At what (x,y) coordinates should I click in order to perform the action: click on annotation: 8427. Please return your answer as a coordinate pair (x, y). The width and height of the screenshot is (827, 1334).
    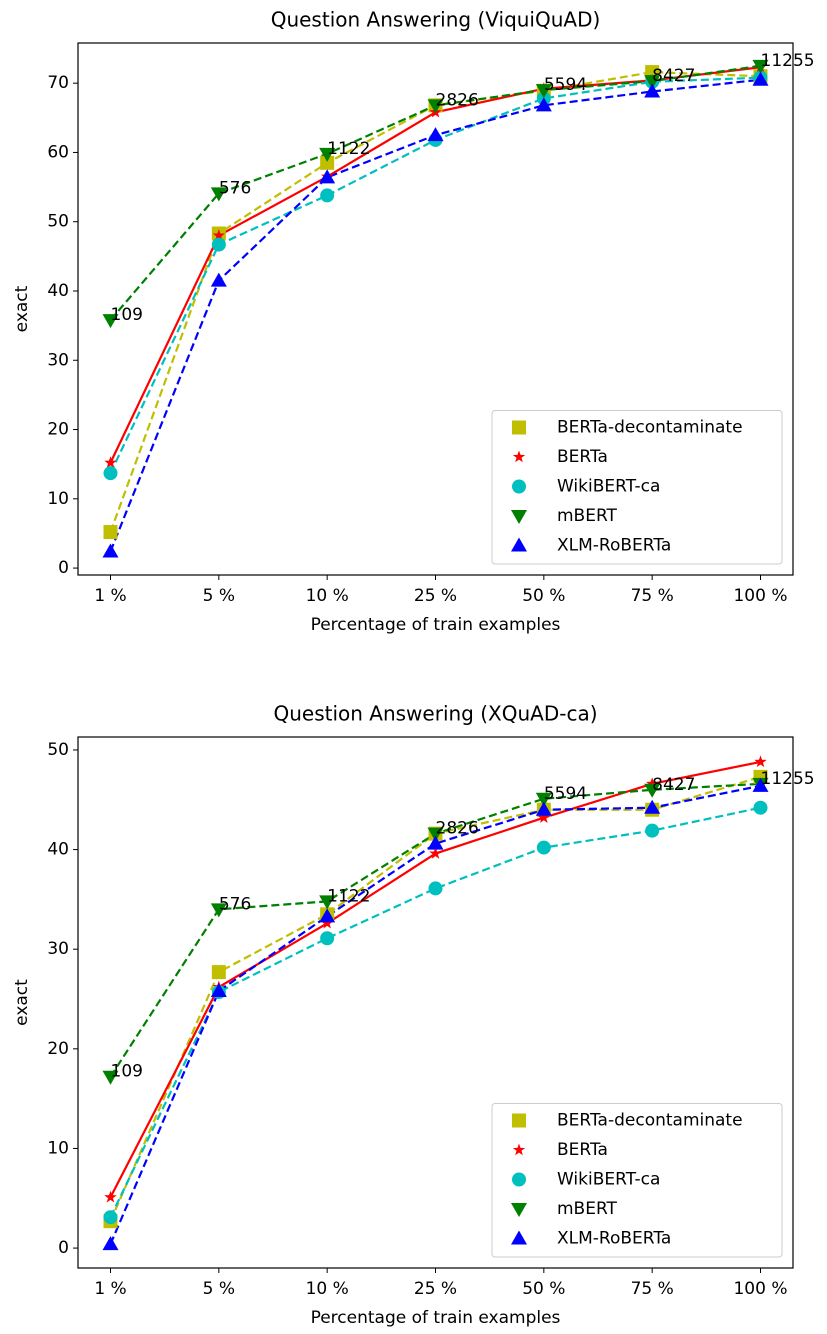
    Looking at the image, I should click on (673, 76).